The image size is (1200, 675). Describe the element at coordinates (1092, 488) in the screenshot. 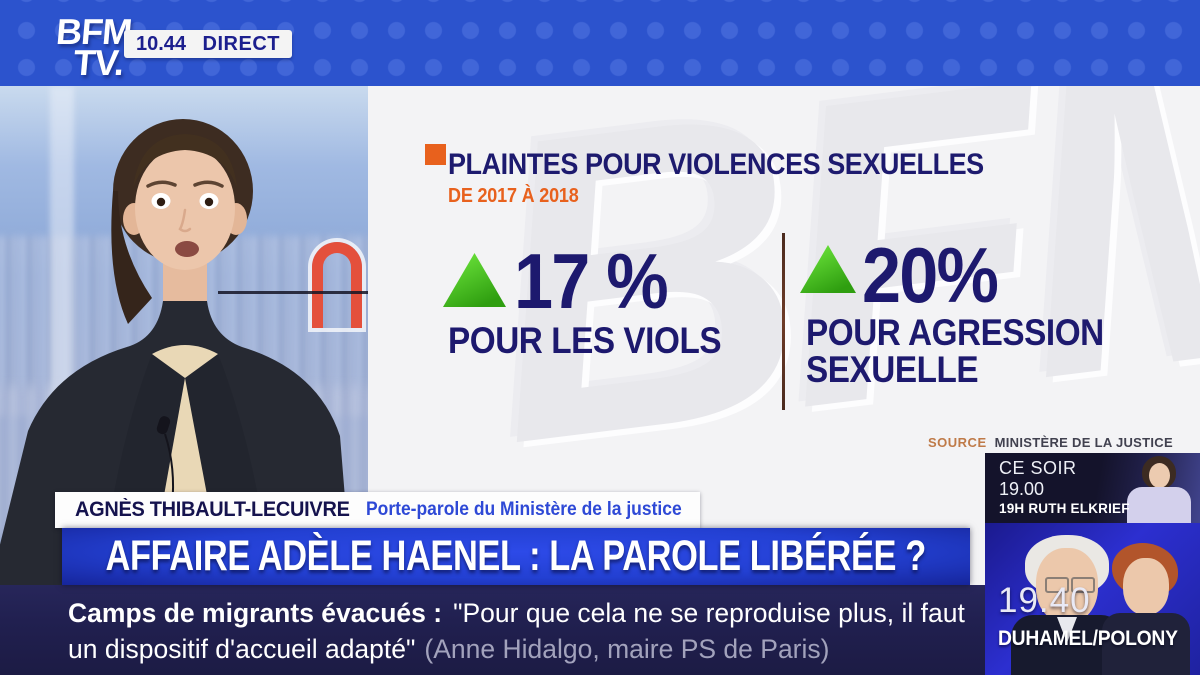

I see `schedule-panel-tonight: CE SOIR 19.00 19H RUTH ELKRIEF` at that location.